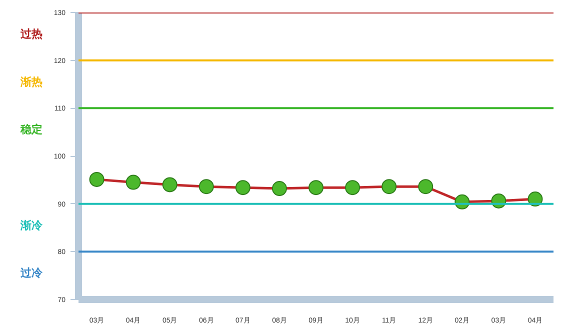 The height and width of the screenshot is (327, 579). What do you see at coordinates (31, 129) in the screenshot?
I see `ref-line-label: 稳定` at bounding box center [31, 129].